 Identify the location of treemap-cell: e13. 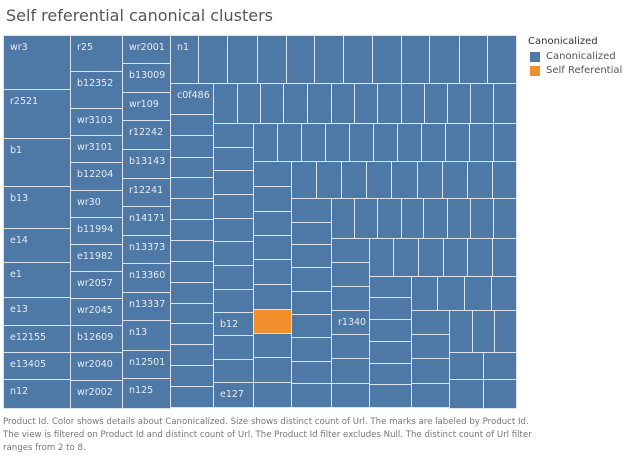
(37, 311).